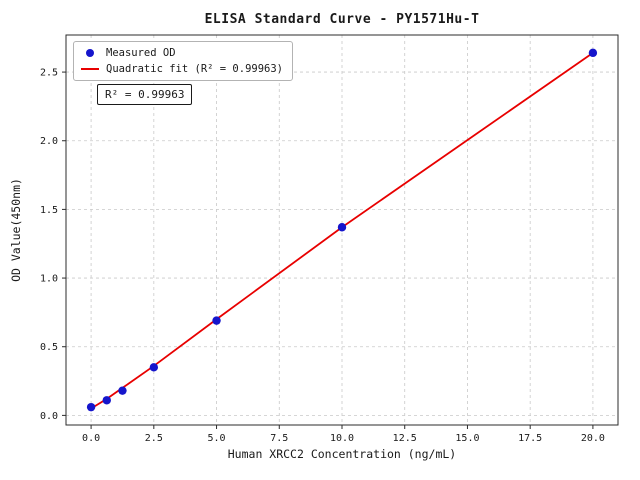 Image resolution: width=640 pixels, height=480 pixels. What do you see at coordinates (145, 94) in the screenshot?
I see `r-squared-annotation: R² = 0.99963` at bounding box center [145, 94].